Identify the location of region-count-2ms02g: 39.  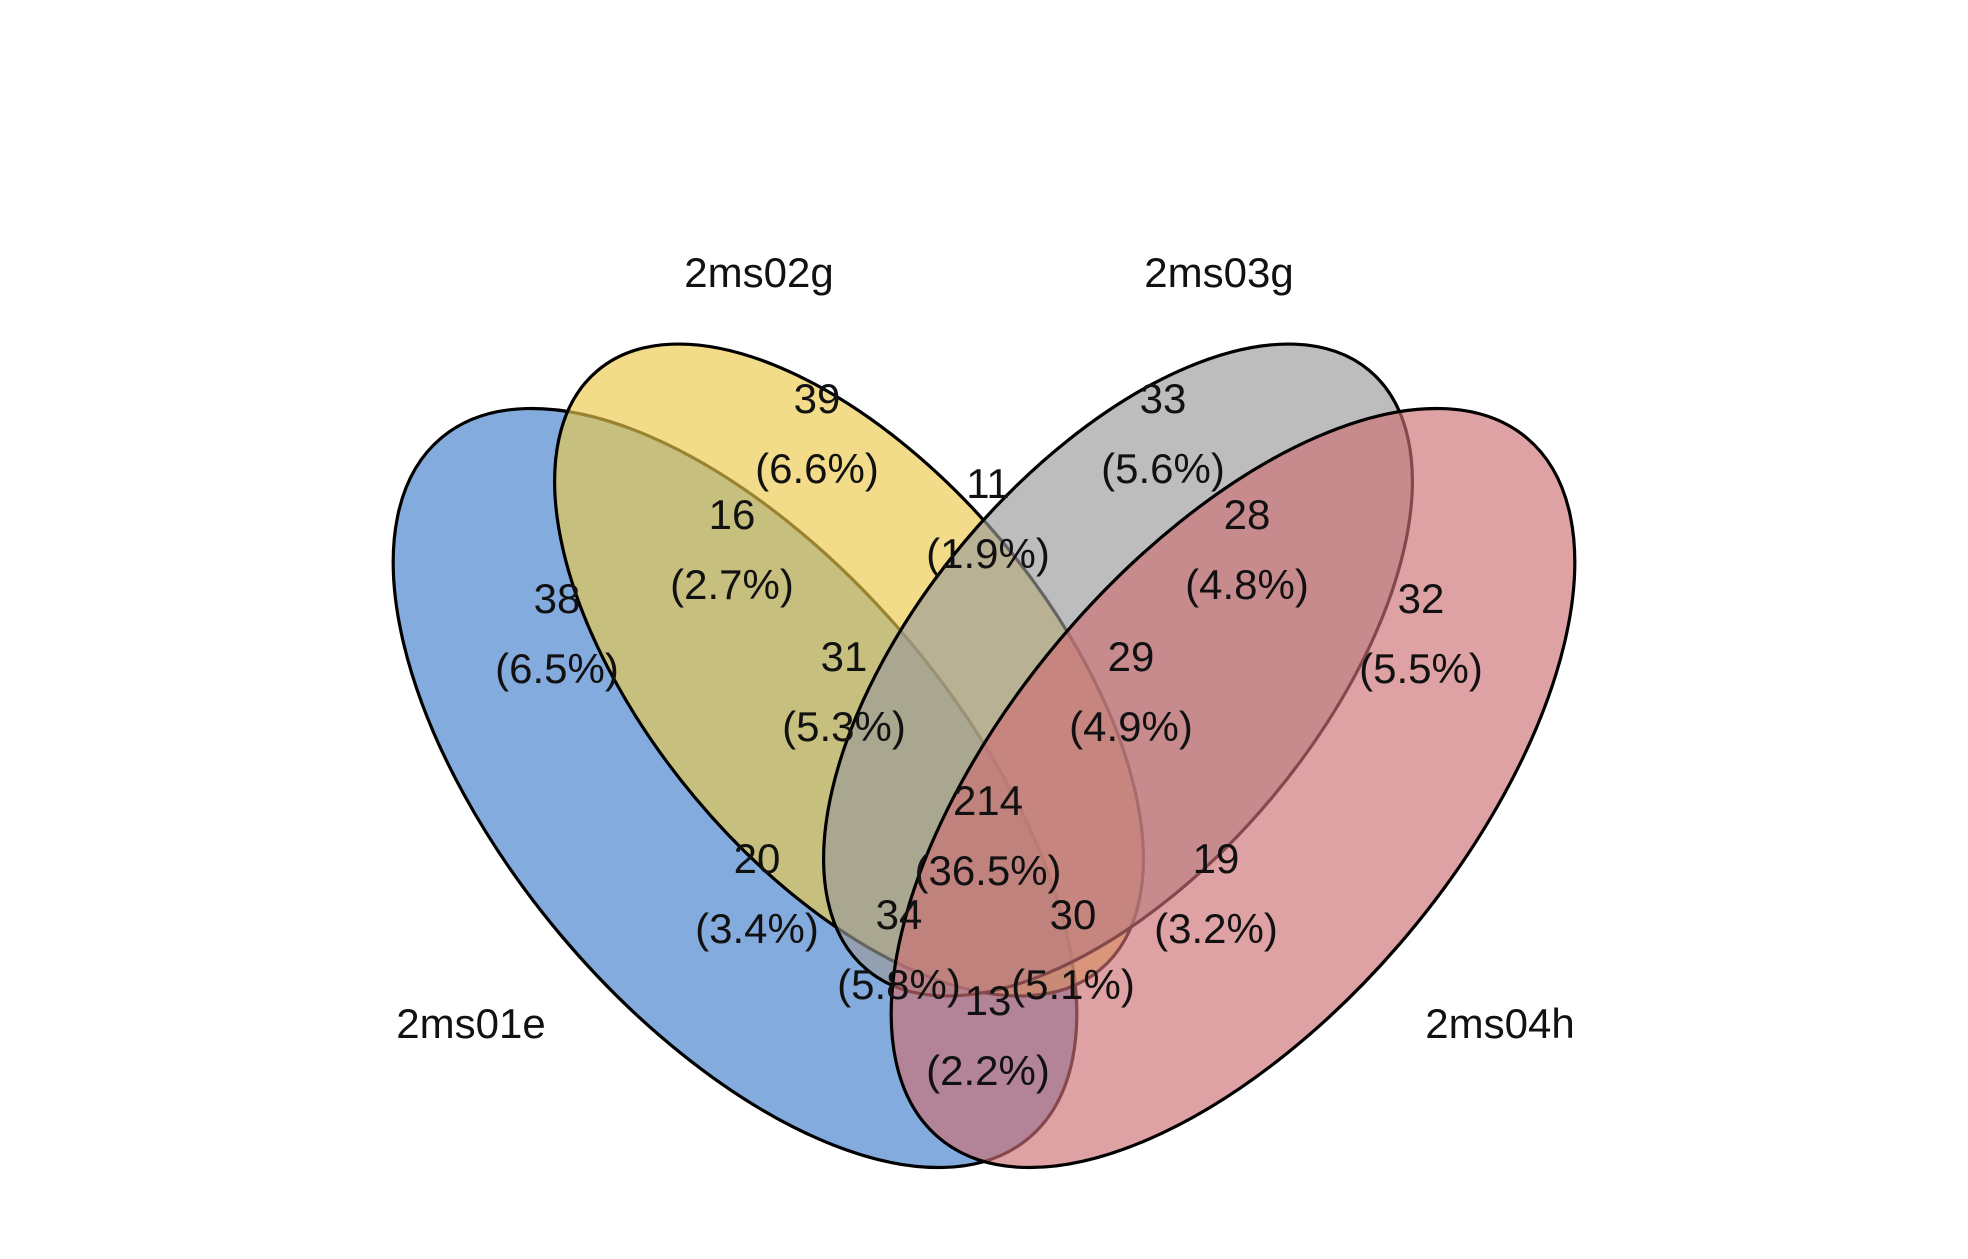
(817, 398).